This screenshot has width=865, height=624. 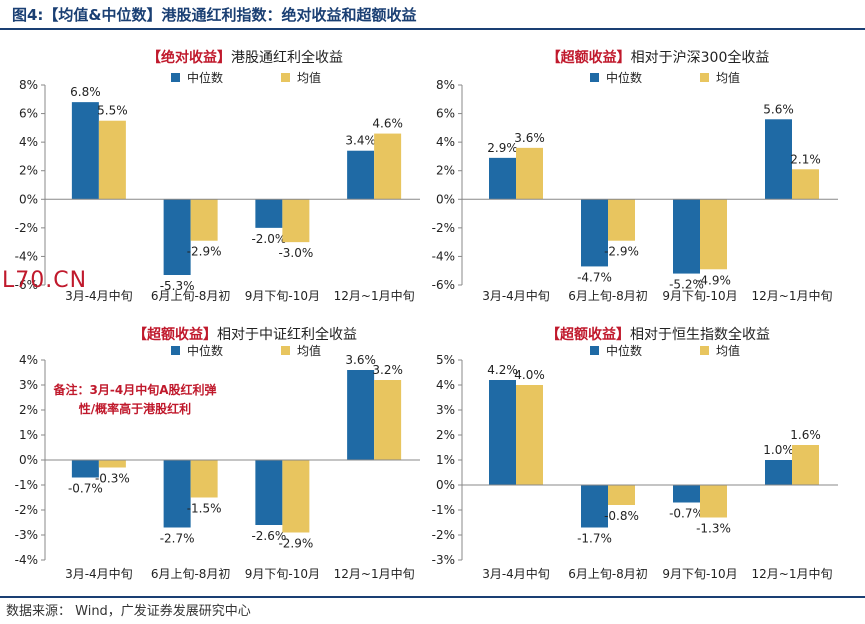 What do you see at coordinates (713, 280) in the screenshot?
I see `data-label-1-1-2: -4.9%` at bounding box center [713, 280].